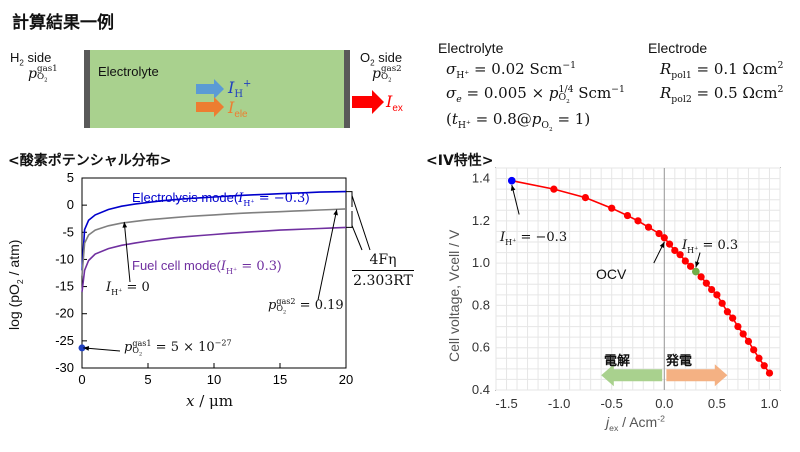 This screenshot has width=800, height=452. What do you see at coordinates (327, 255) in the screenshot?
I see `gas2-pointer` at bounding box center [327, 255].